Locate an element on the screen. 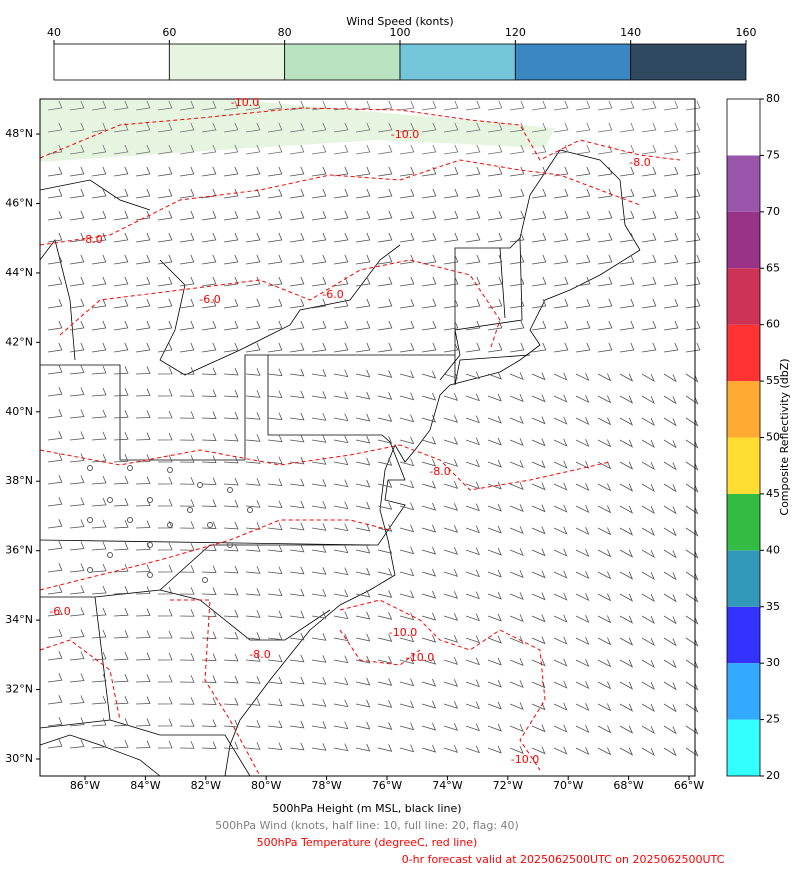  tick-label: 30 is located at coordinates (773, 662).